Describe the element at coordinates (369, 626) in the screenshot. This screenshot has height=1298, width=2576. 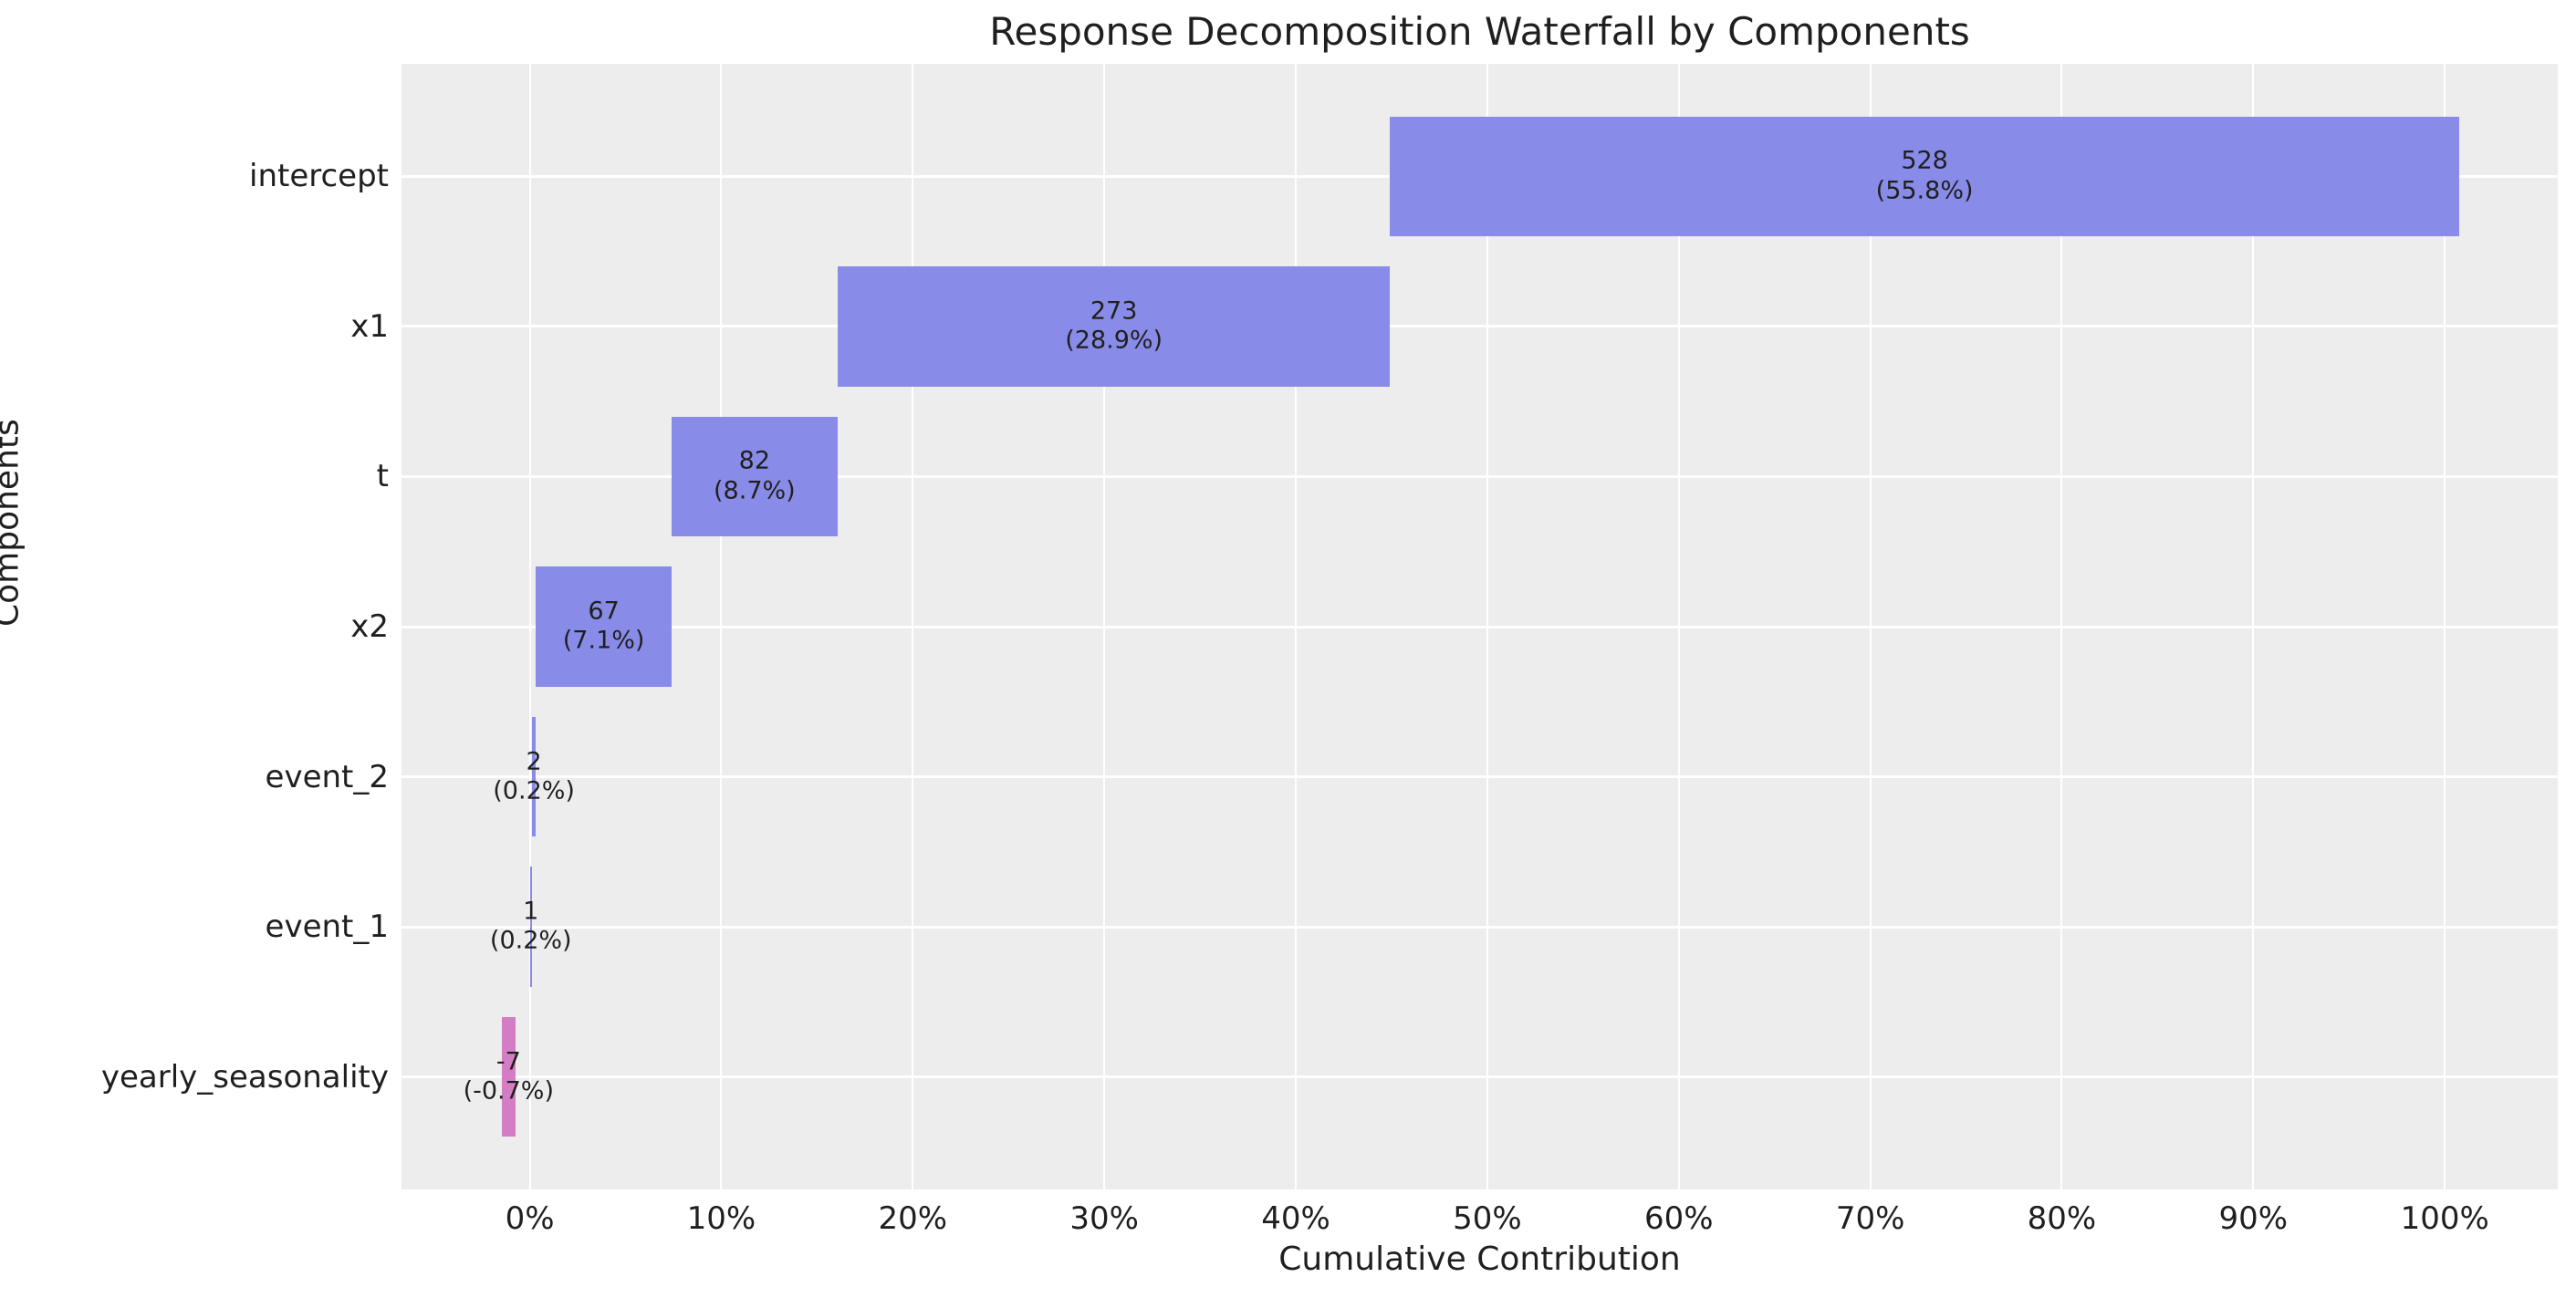
I see `y-tick-label-x2: x2` at that location.